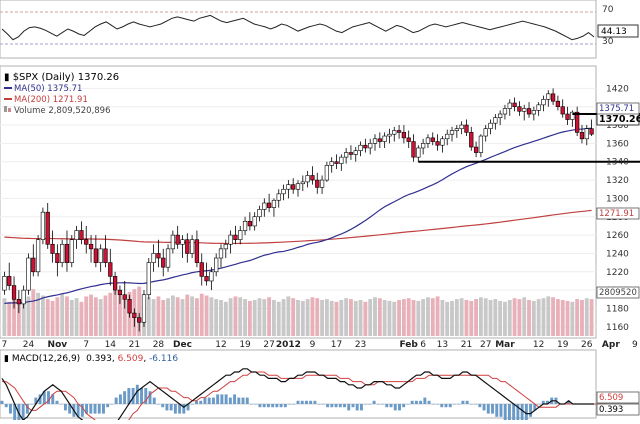 This screenshot has height=424, width=640. What do you see at coordinates (617, 328) in the screenshot?
I see `price-tick-label: 1160` at bounding box center [617, 328].